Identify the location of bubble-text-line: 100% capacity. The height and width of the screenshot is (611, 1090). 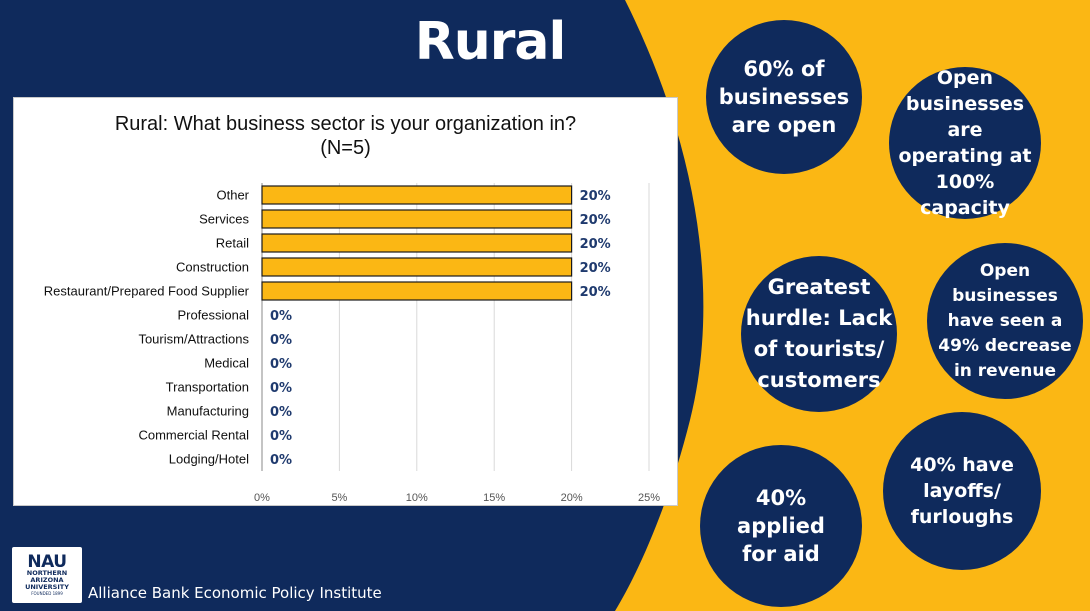
(965, 195).